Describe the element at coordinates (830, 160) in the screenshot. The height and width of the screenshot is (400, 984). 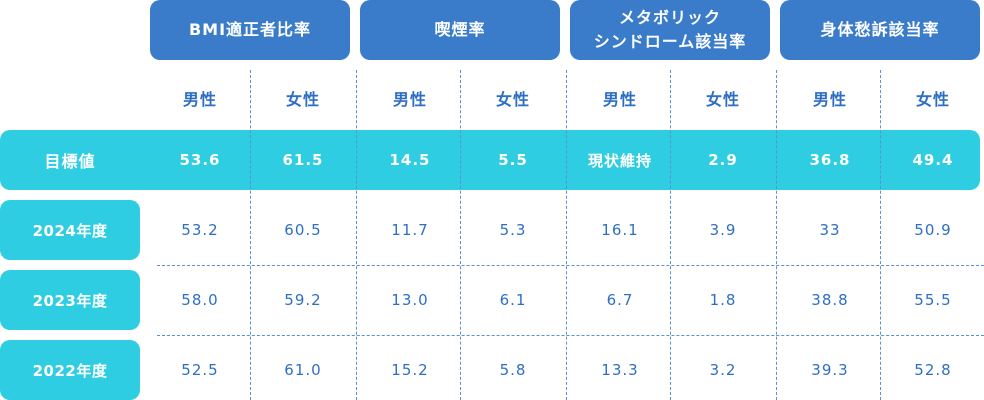
I see `target-physical-male: 36.8` at that location.